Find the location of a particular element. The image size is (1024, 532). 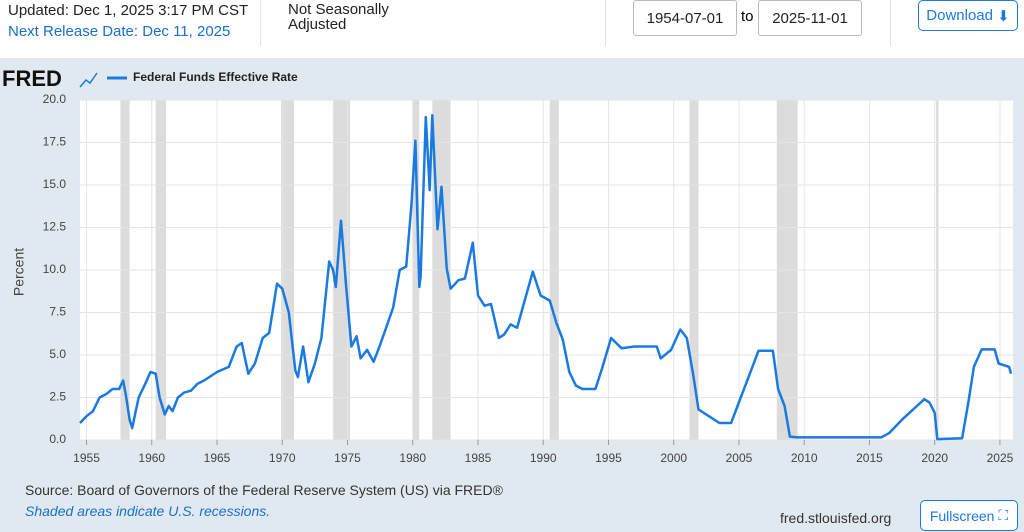

fullscreen-button: Fullscreen ⛶ is located at coordinates (969, 515).